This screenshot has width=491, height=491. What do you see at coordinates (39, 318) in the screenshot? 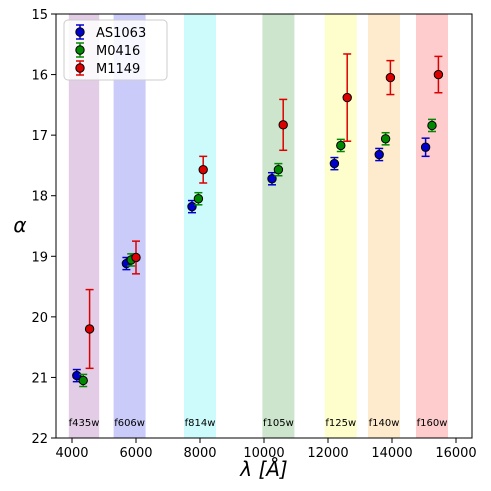
I see `y-tick-label: 20` at bounding box center [39, 318].